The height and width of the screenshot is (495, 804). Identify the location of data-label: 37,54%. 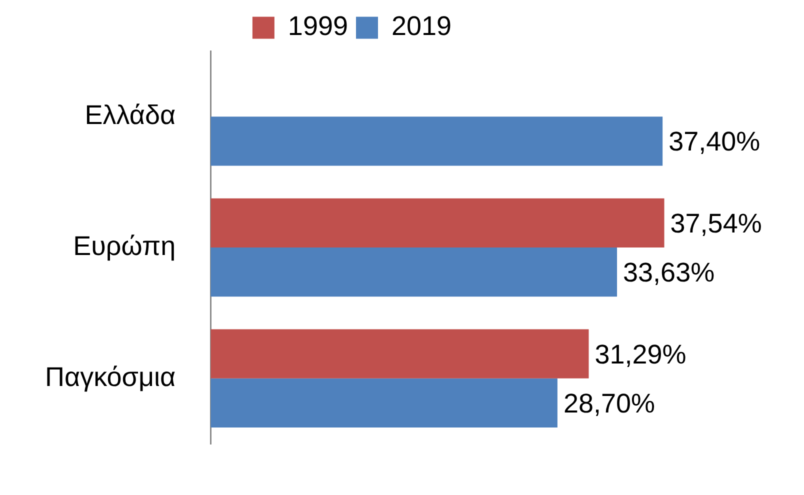
(716, 223).